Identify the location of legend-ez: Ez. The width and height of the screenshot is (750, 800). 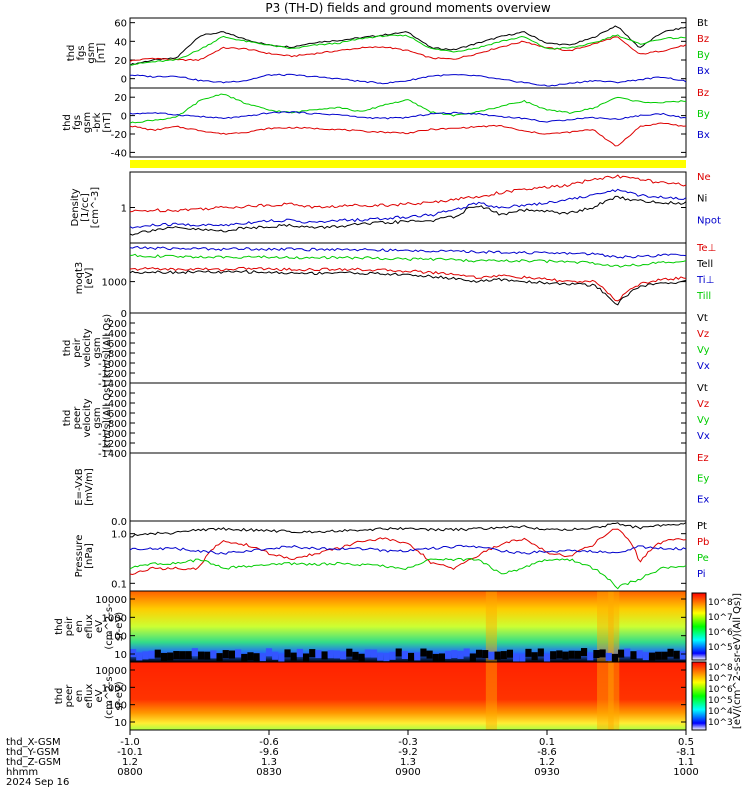
(703, 458).